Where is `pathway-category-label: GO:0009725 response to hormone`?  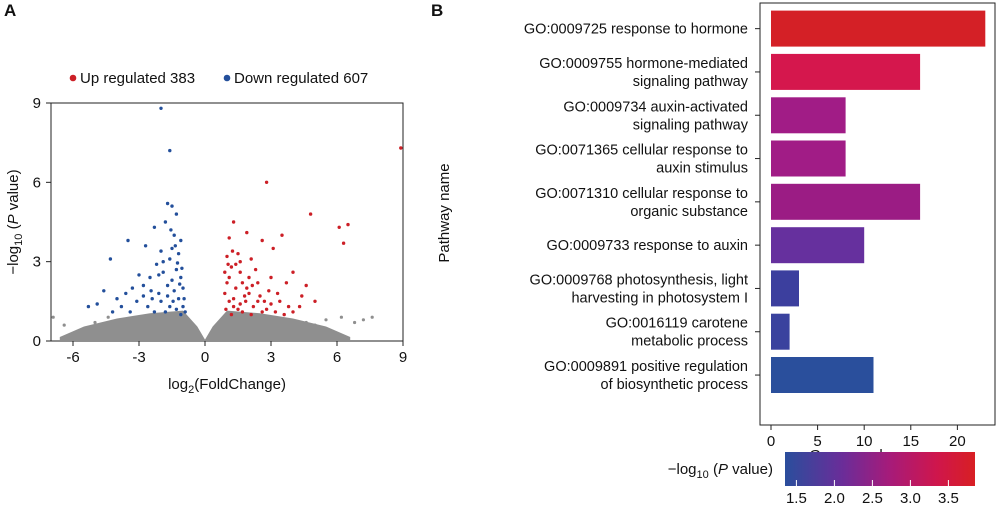
pathway-category-label: GO:0009725 response to hormone is located at coordinates (636, 30).